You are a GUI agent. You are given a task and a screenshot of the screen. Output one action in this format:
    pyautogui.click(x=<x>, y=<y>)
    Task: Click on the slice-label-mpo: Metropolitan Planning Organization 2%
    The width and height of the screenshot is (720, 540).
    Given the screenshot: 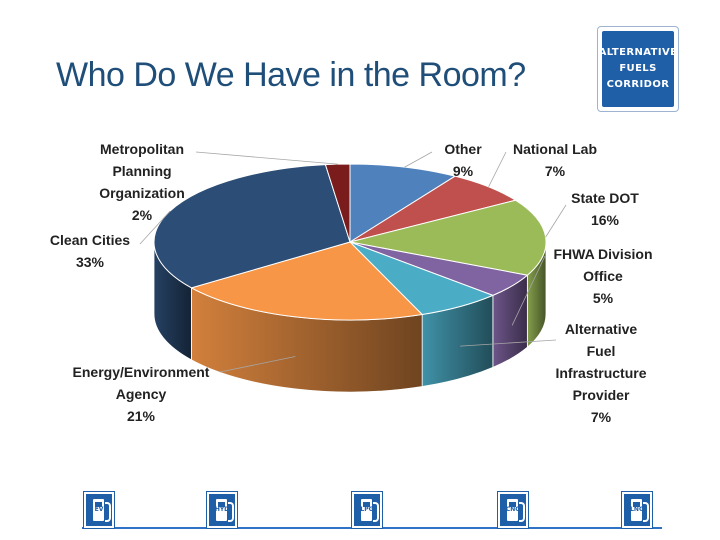 What is the action you would take?
    pyautogui.click(x=142, y=182)
    